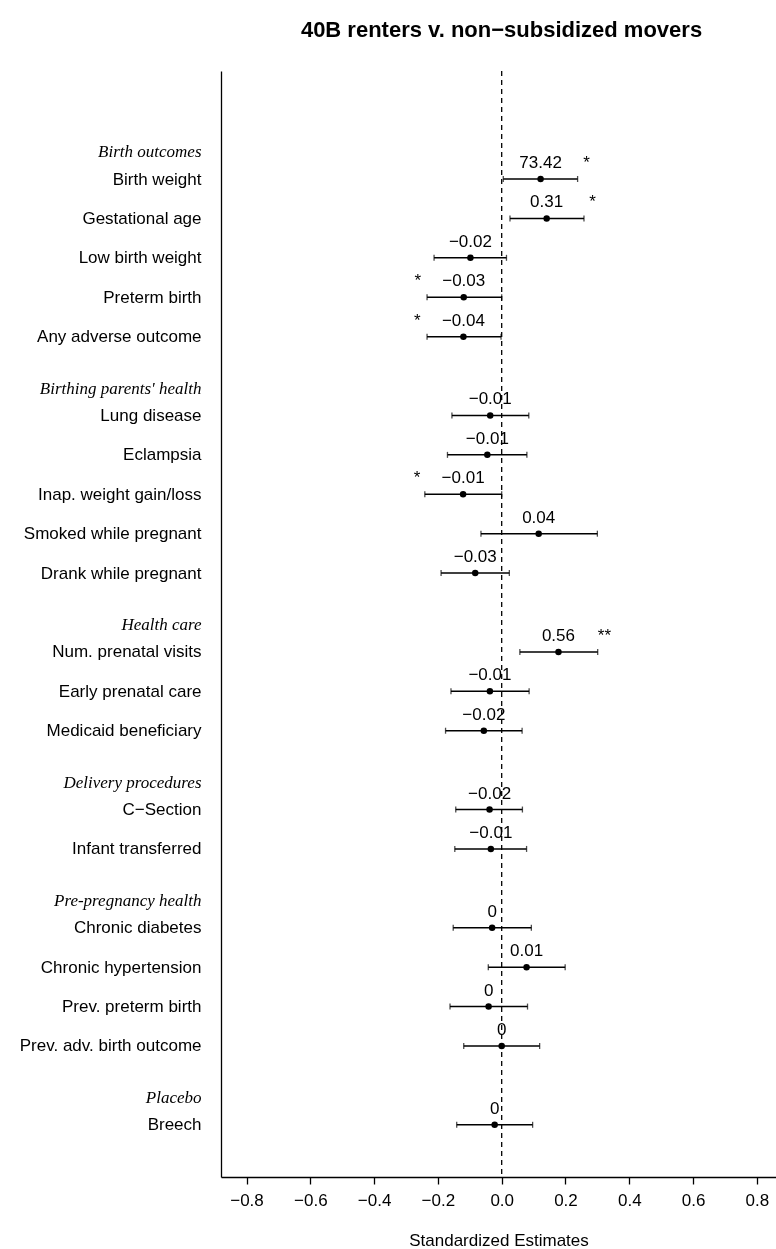 Image resolution: width=776 pixels, height=1249 pixels. What do you see at coordinates (161, 624) in the screenshot?
I see `y-tick-label: Health care` at bounding box center [161, 624].